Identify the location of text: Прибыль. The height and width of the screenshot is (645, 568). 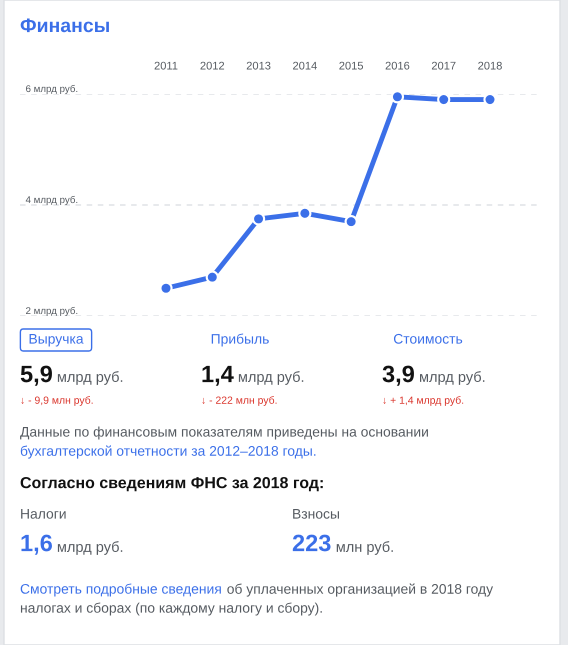
(240, 340).